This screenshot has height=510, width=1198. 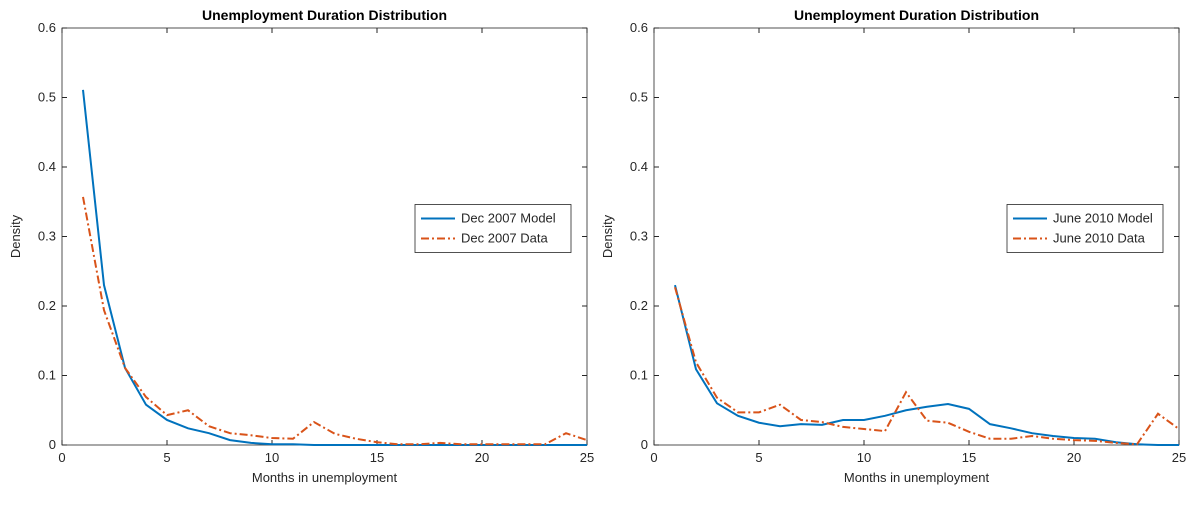 What do you see at coordinates (1099, 238) in the screenshot?
I see `legend-label: June 2010 Data` at bounding box center [1099, 238].